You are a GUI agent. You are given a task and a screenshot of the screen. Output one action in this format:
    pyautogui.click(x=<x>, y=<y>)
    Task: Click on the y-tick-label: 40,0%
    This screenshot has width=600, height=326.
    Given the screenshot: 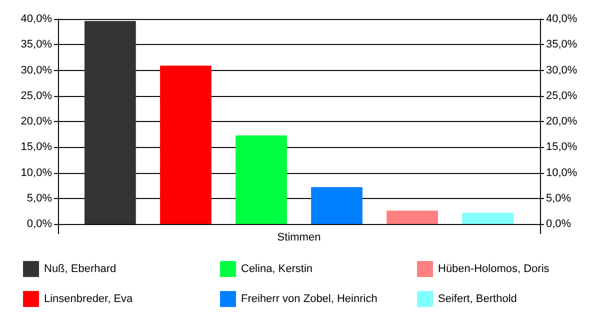 What is the action you would take?
    pyautogui.click(x=36, y=19)
    